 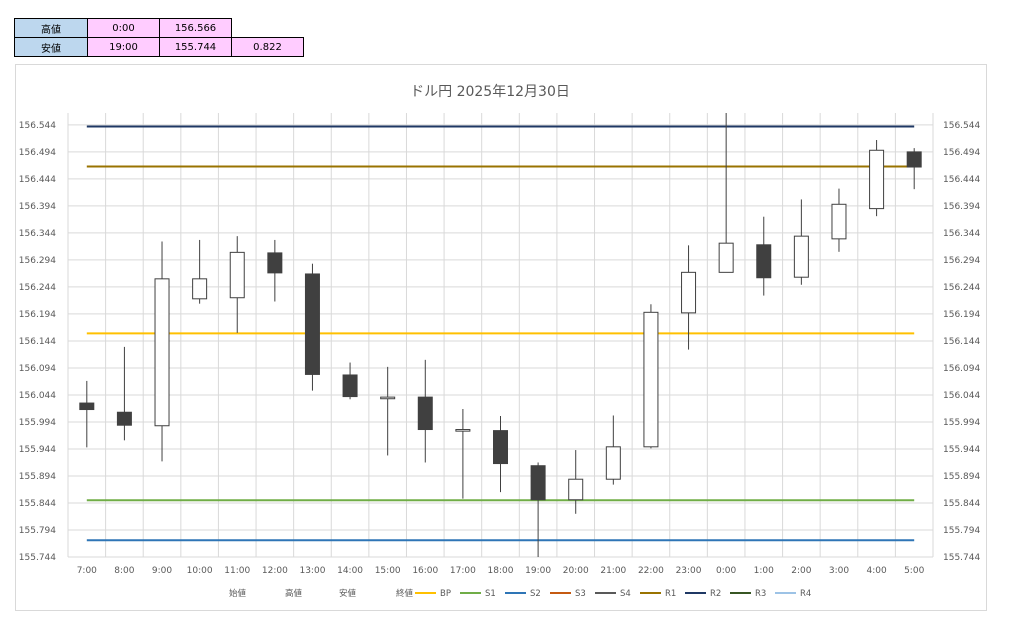 What do you see at coordinates (961, 369) in the screenshot?
I see `y-tick-label-right: 156.094` at bounding box center [961, 369].